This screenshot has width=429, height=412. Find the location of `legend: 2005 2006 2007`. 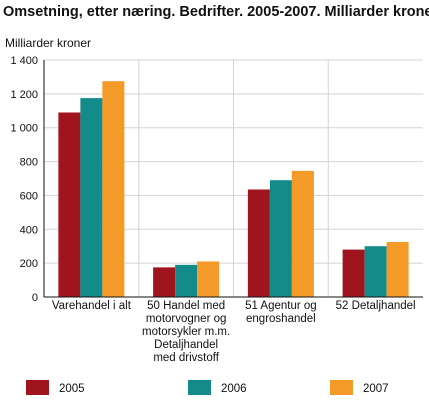

legend: 2005 2006 2007 is located at coordinates (207, 387).